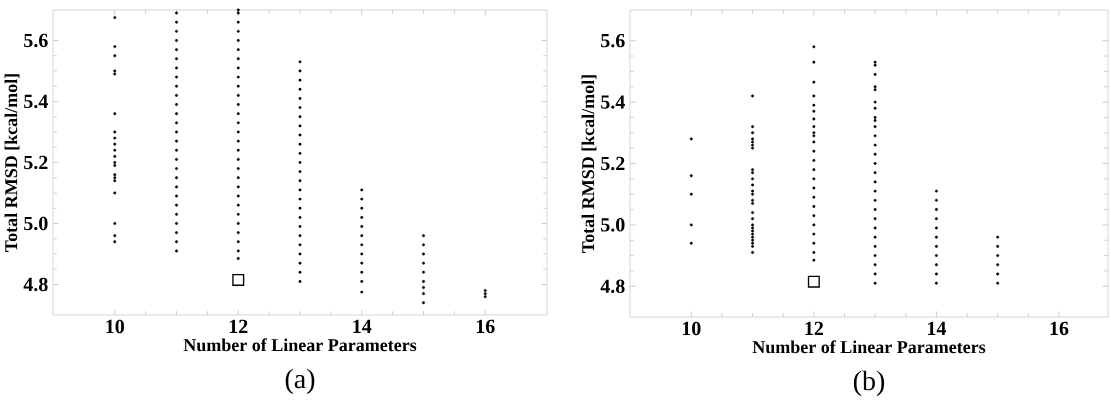  I want to click on y-tick-label: 5.4, so click(613, 102).